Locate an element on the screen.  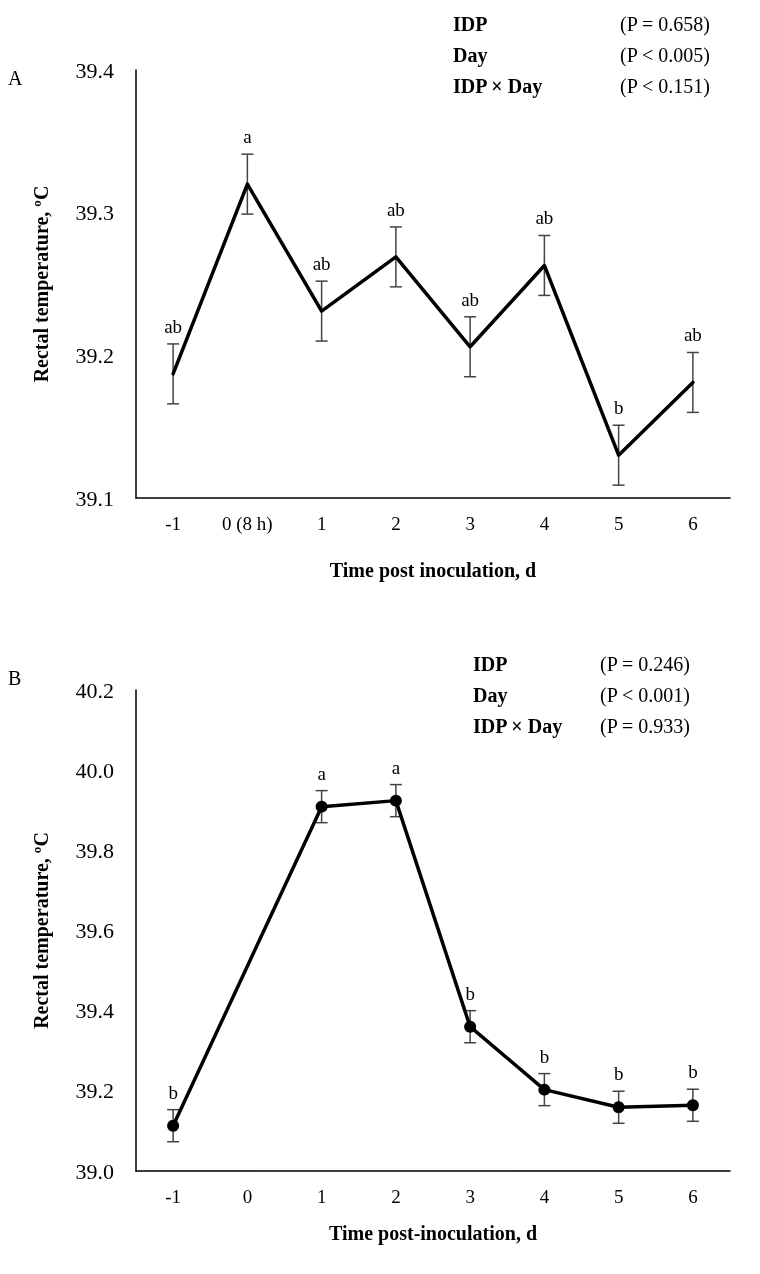
text: (P = 0.658) is located at coordinates (665, 24).